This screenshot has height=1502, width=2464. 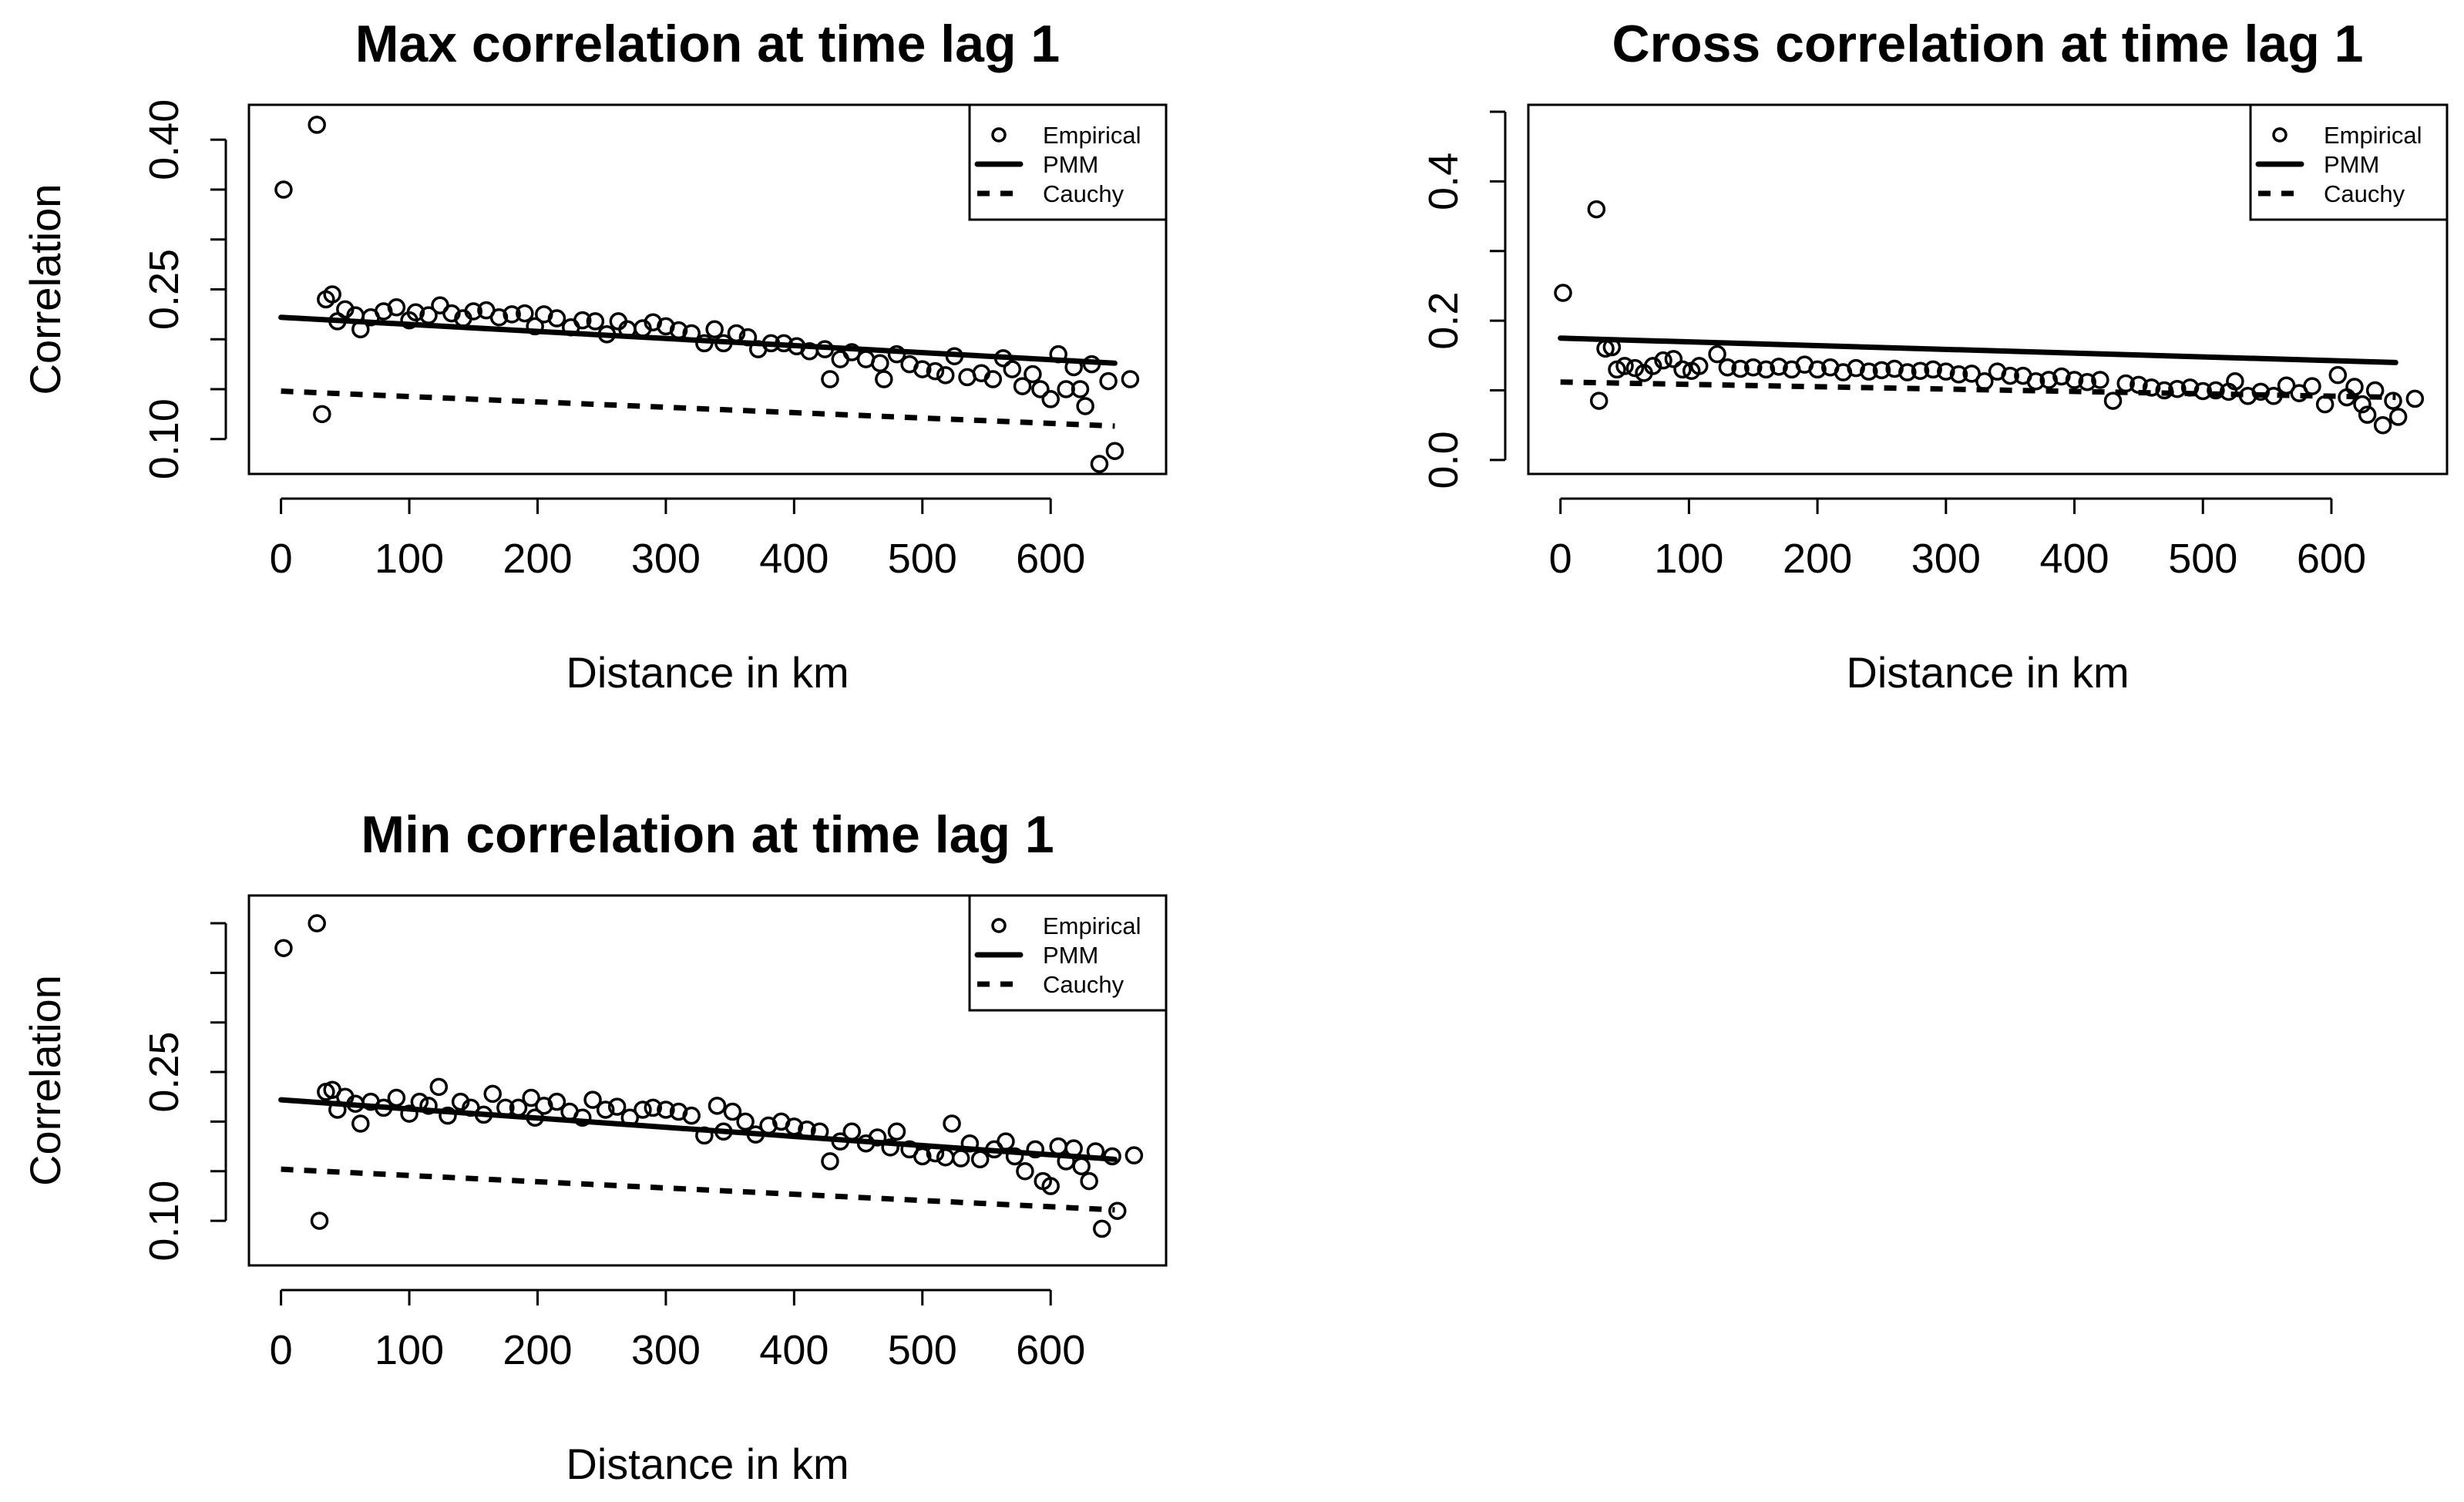 What do you see at coordinates (922, 1350) in the screenshot?
I see `x-tick-label: 500` at bounding box center [922, 1350].